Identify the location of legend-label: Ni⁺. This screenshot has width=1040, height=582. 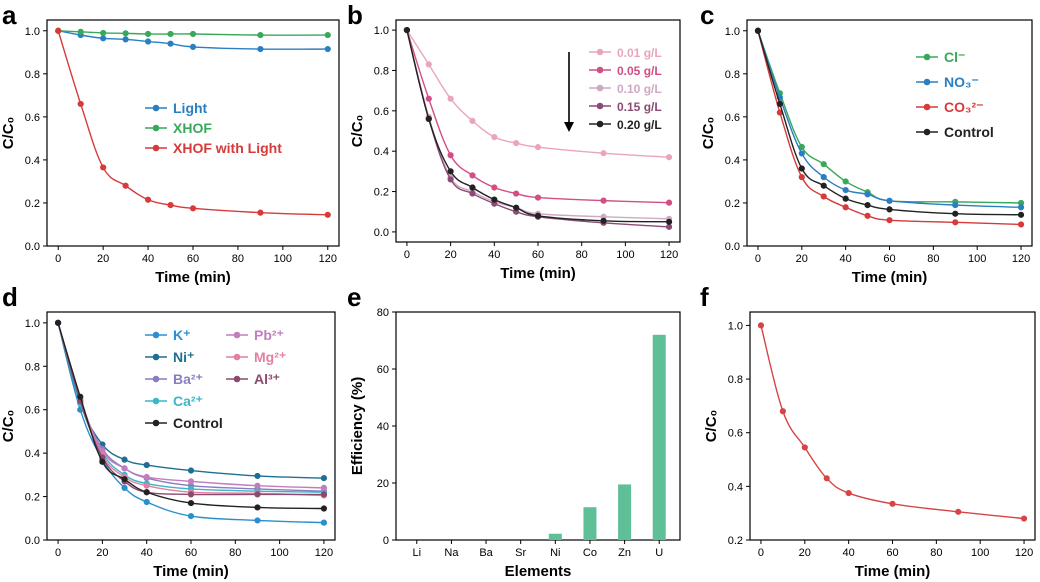
(183, 357).